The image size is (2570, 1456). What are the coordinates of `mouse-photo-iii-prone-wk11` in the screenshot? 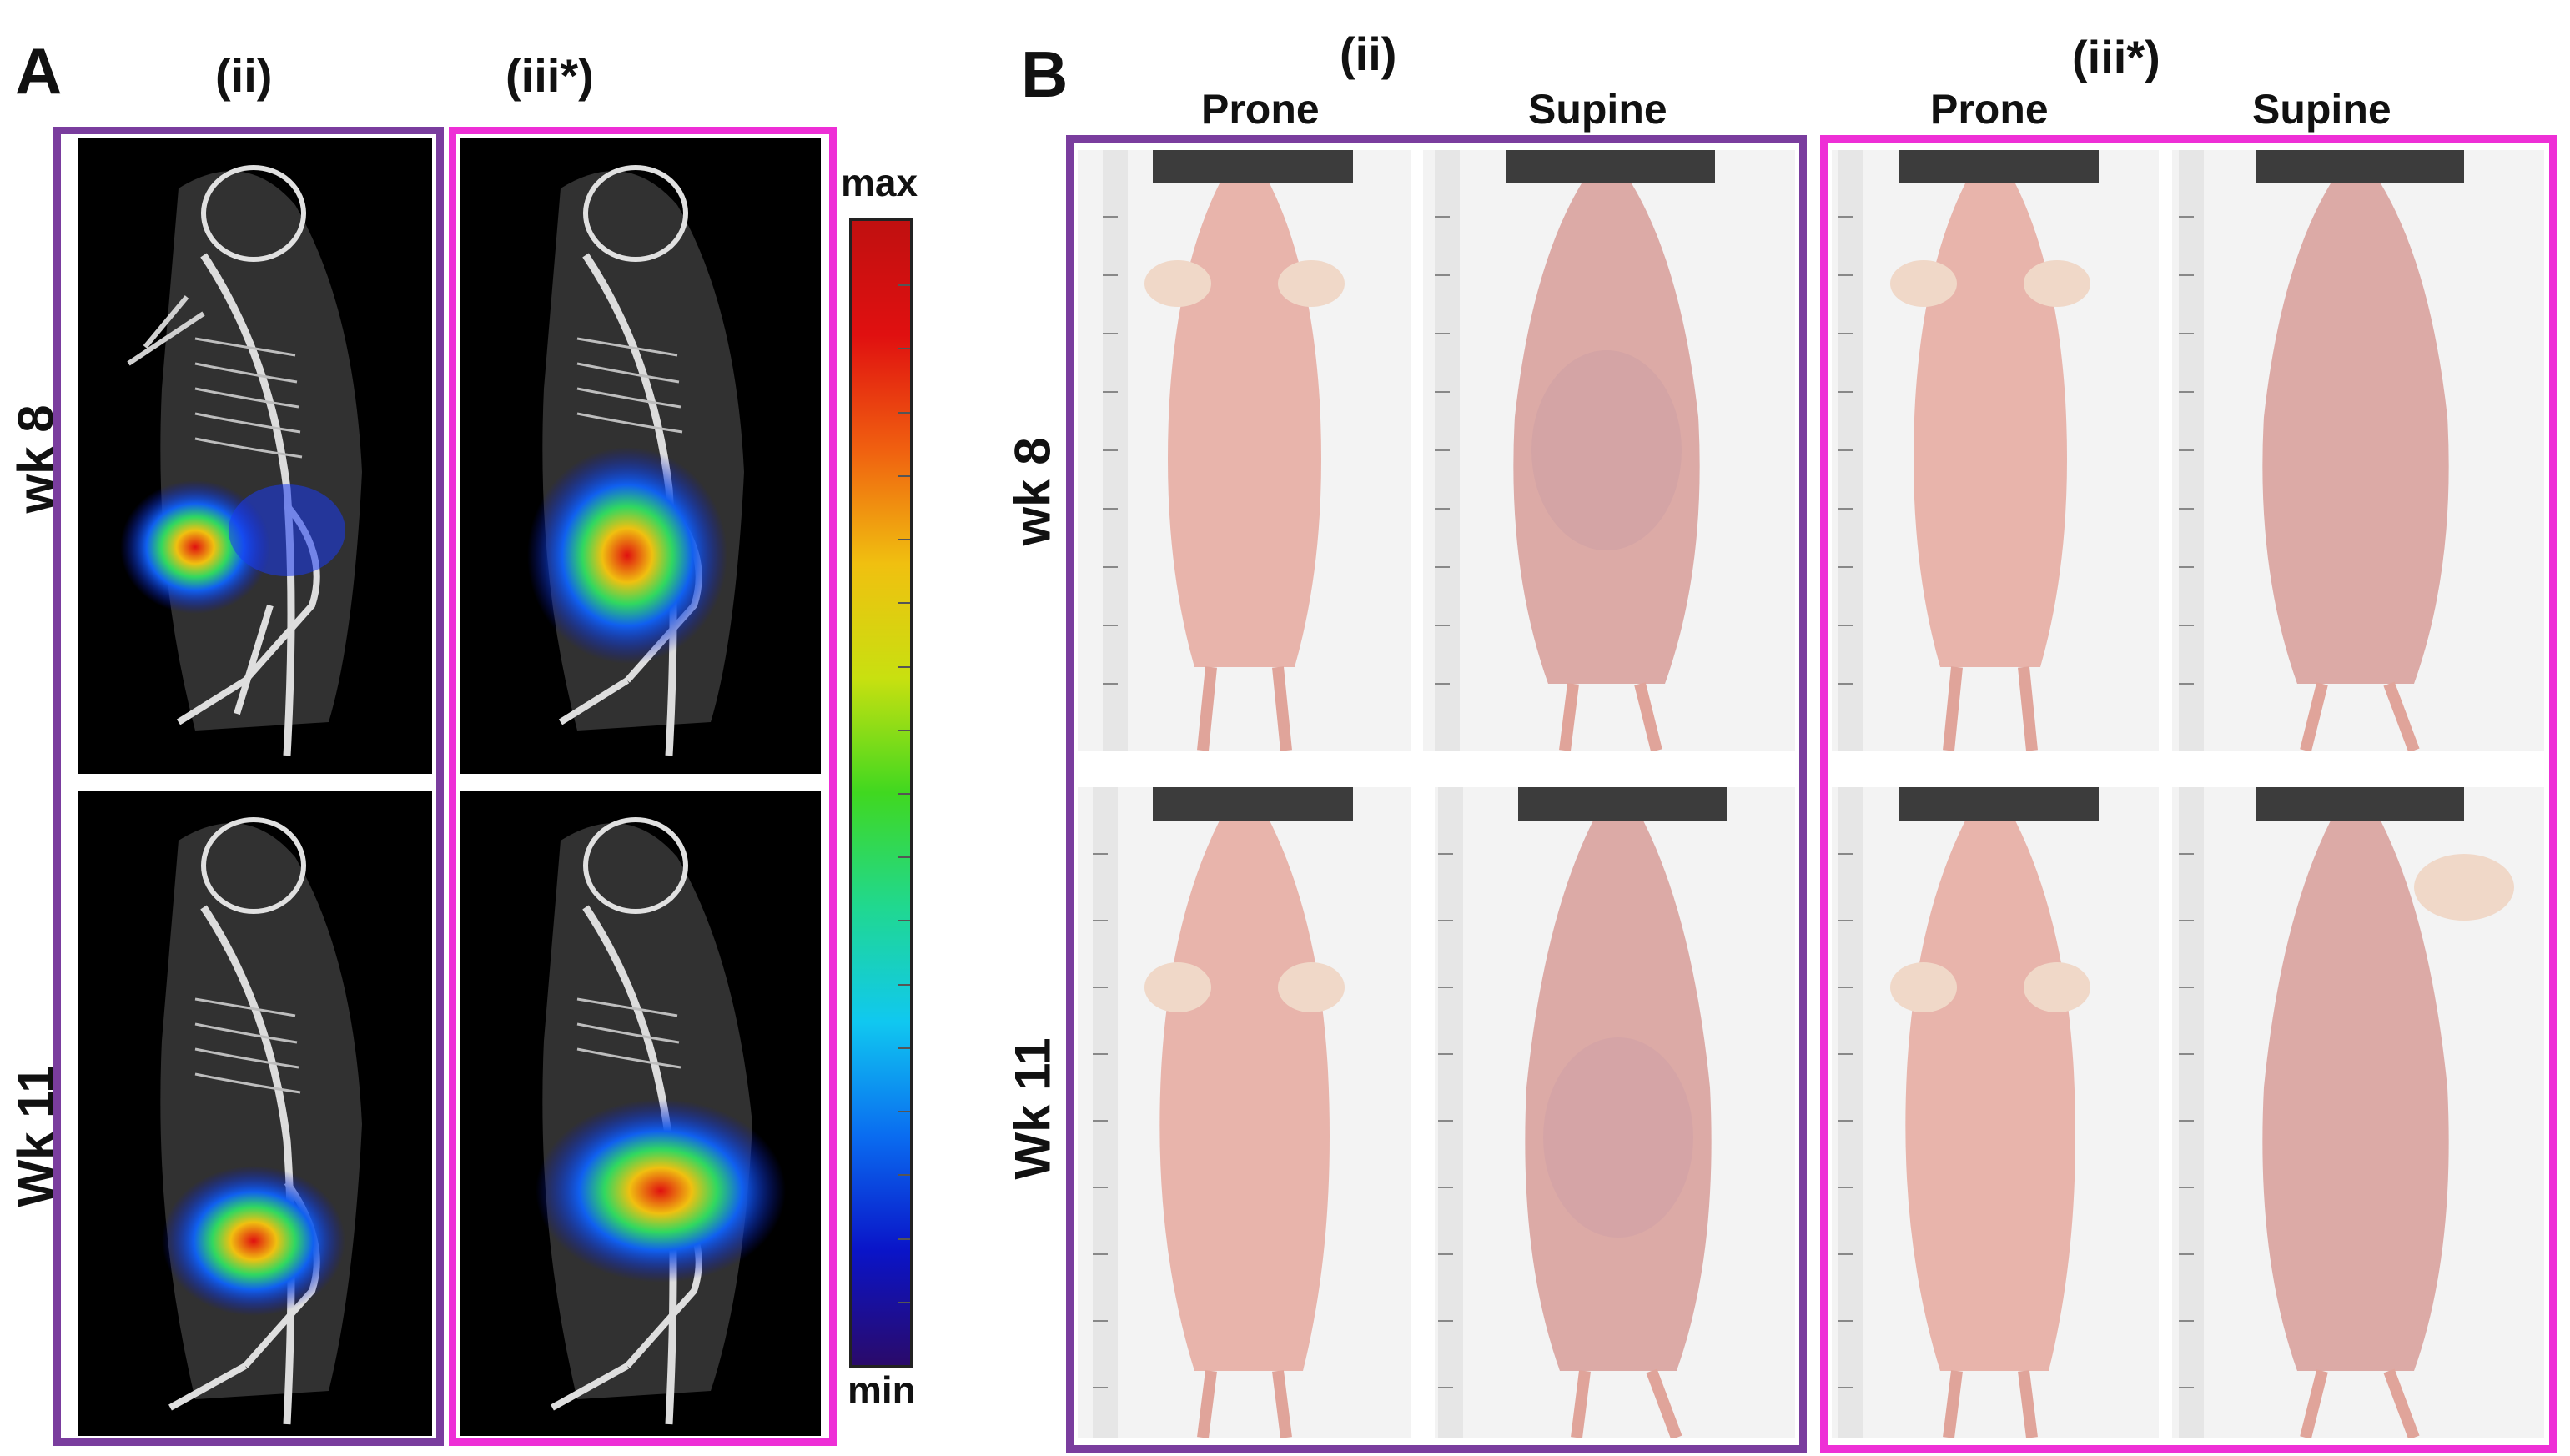 It's located at (1995, 1112).